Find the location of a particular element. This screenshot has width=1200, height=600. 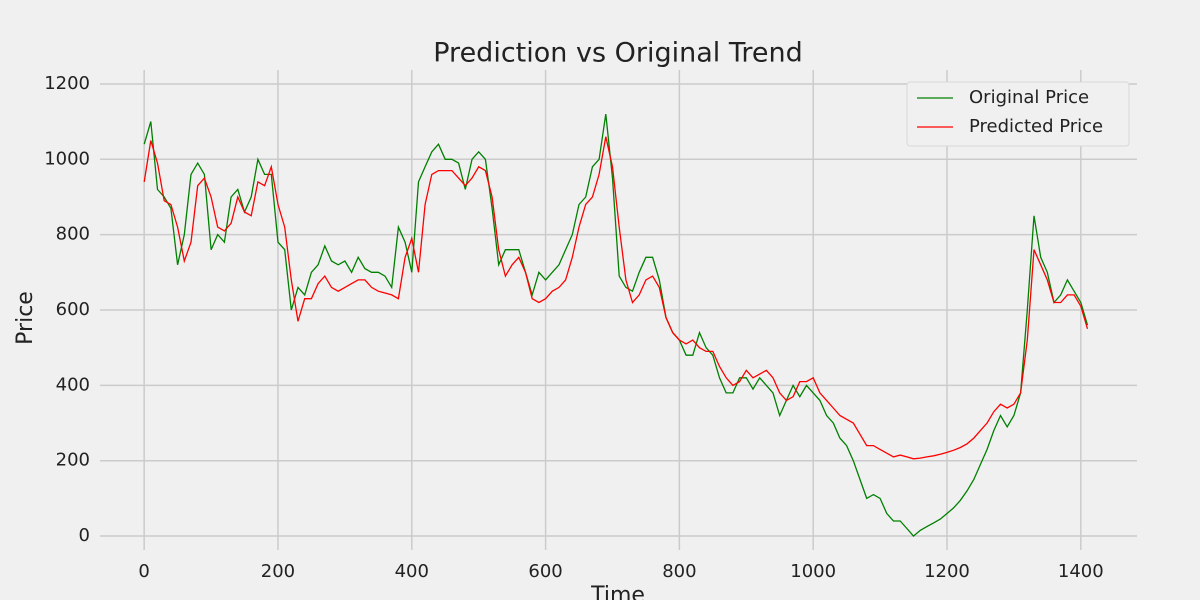

legend: Original Price Predicted Price is located at coordinates (1018, 114).